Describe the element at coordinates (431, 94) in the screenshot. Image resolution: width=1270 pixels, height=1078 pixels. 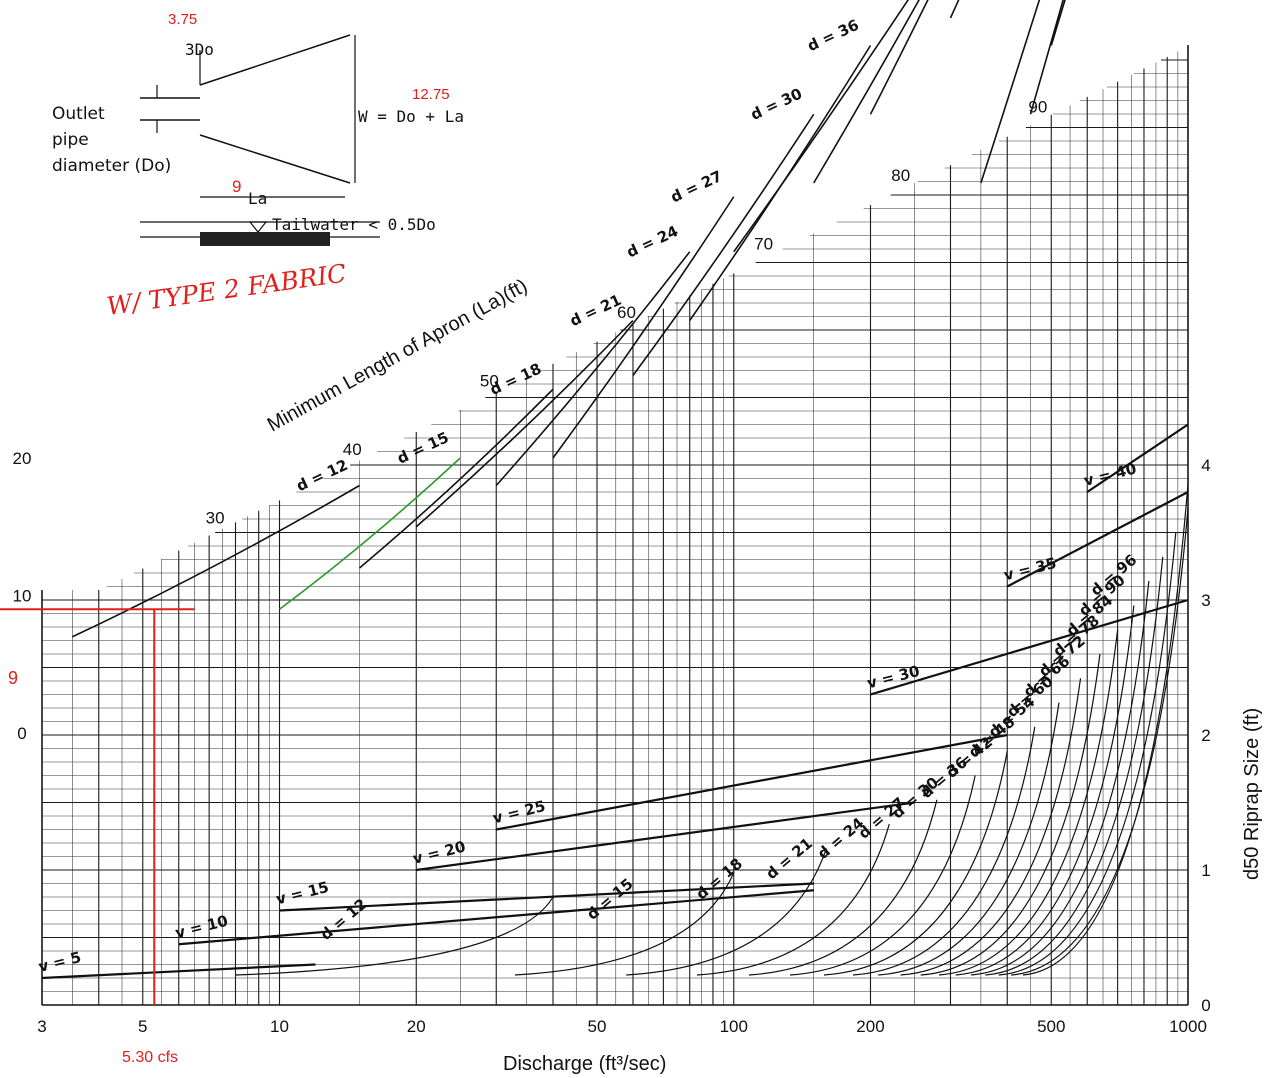
I see `inset-w-value: 12.75` at that location.